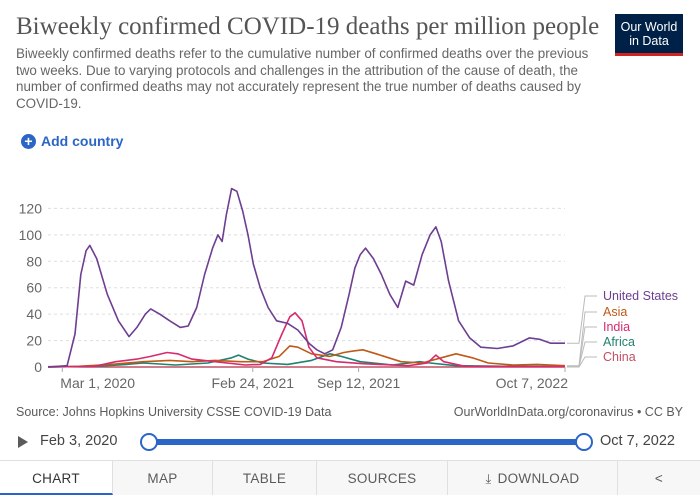  What do you see at coordinates (23, 442) in the screenshot?
I see `play-icon` at bounding box center [23, 442].